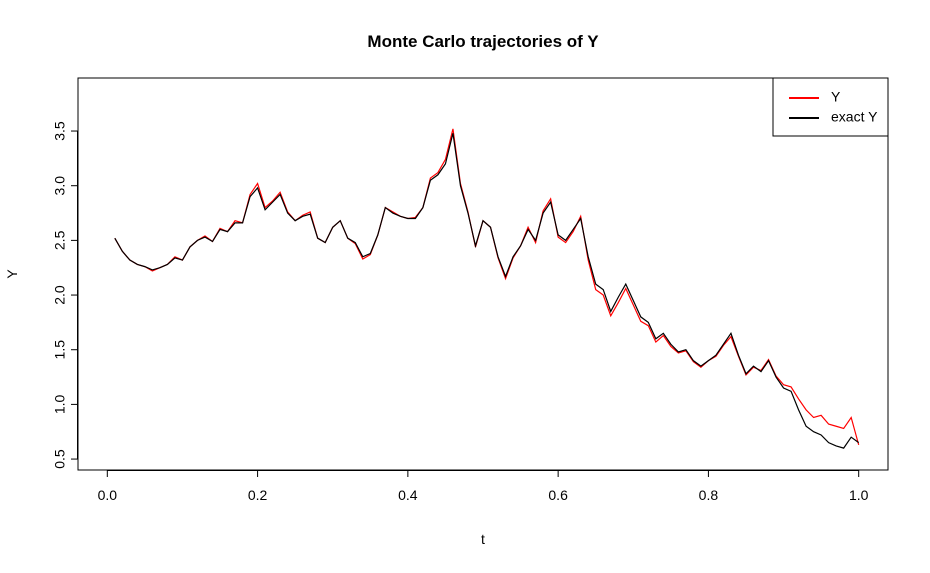 Image resolution: width=930 pixels, height=573 pixels. I want to click on y-tick-label: 3.0, so click(60, 186).